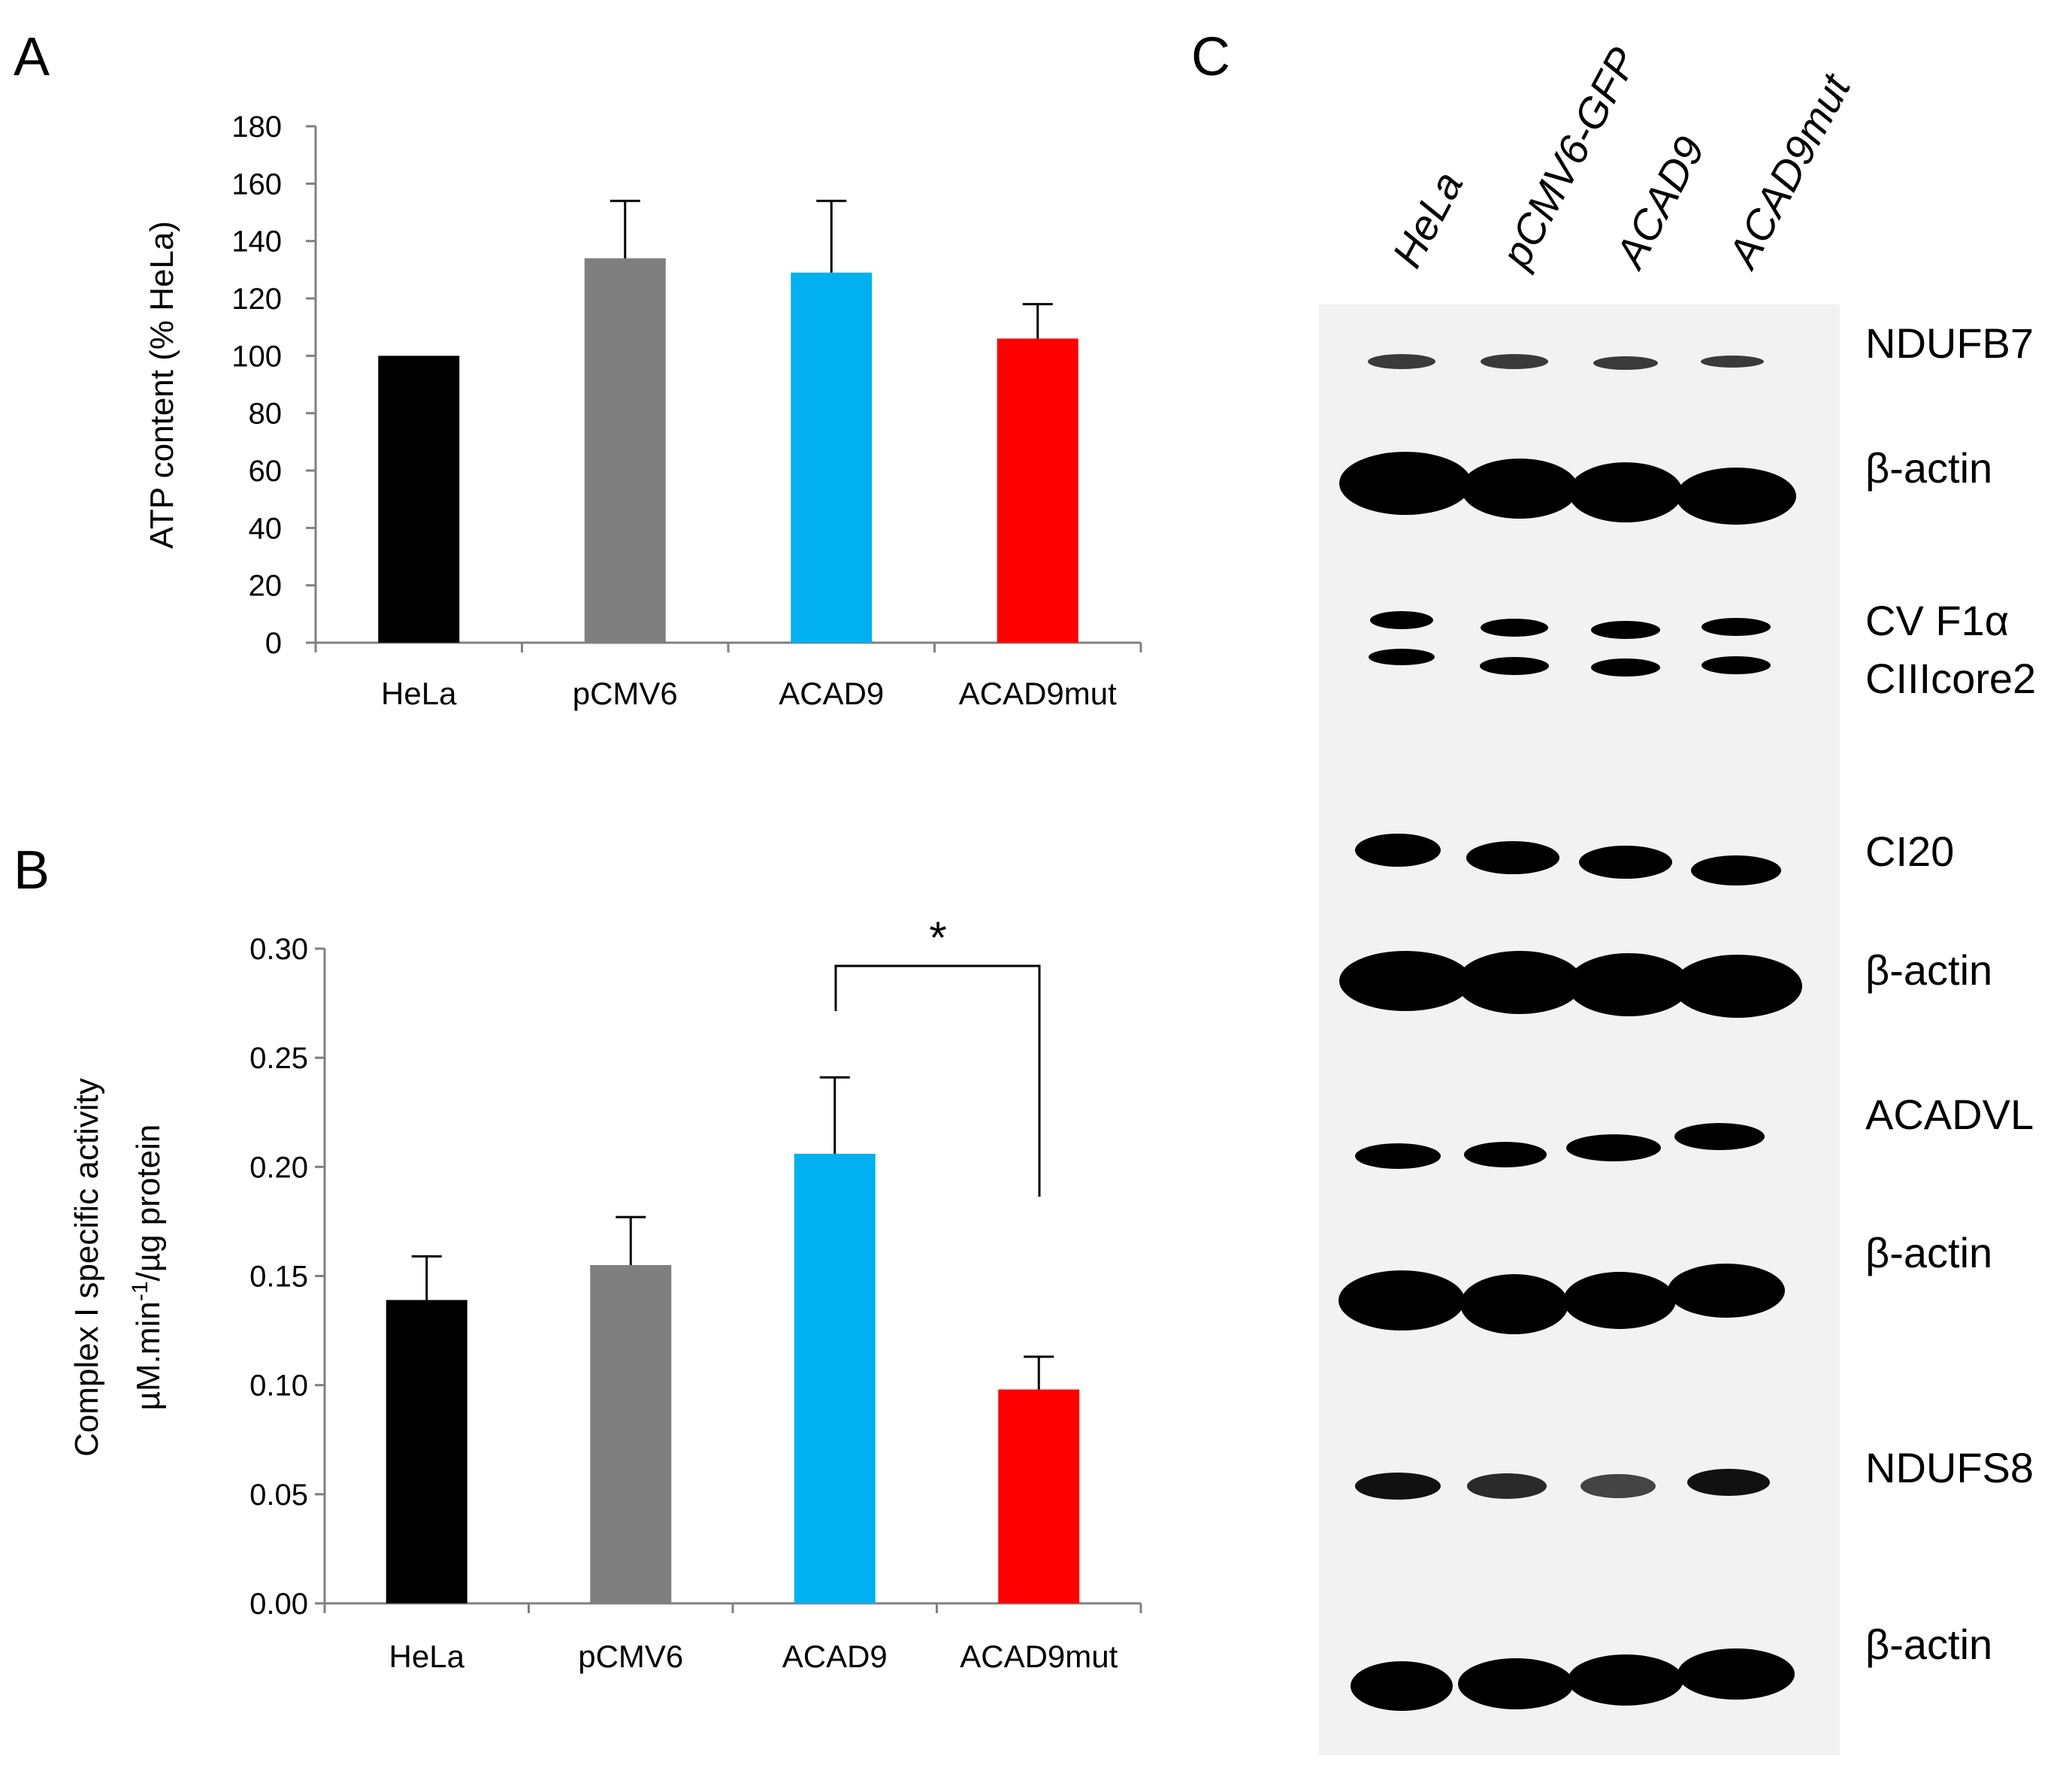 This screenshot has height=1774, width=2072. Describe the element at coordinates (279, 1495) in the screenshot. I see `complex-i-y-tick-label: 0.05` at that location.